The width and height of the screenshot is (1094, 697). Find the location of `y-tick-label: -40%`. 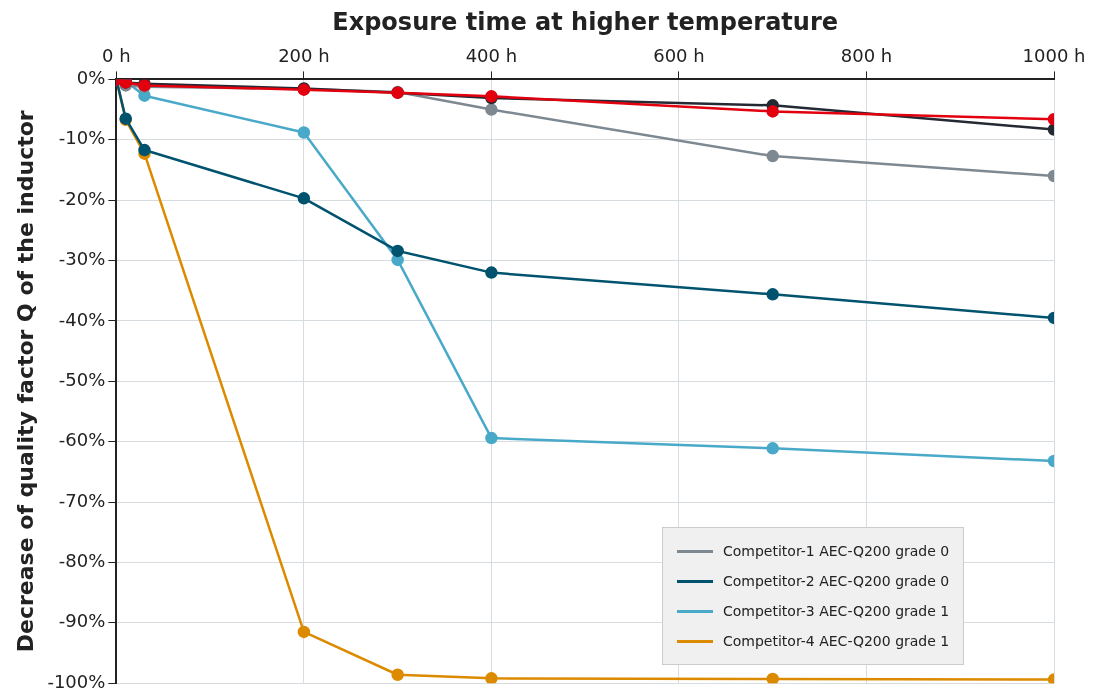

y-tick-label: -40% is located at coordinates (82, 319).